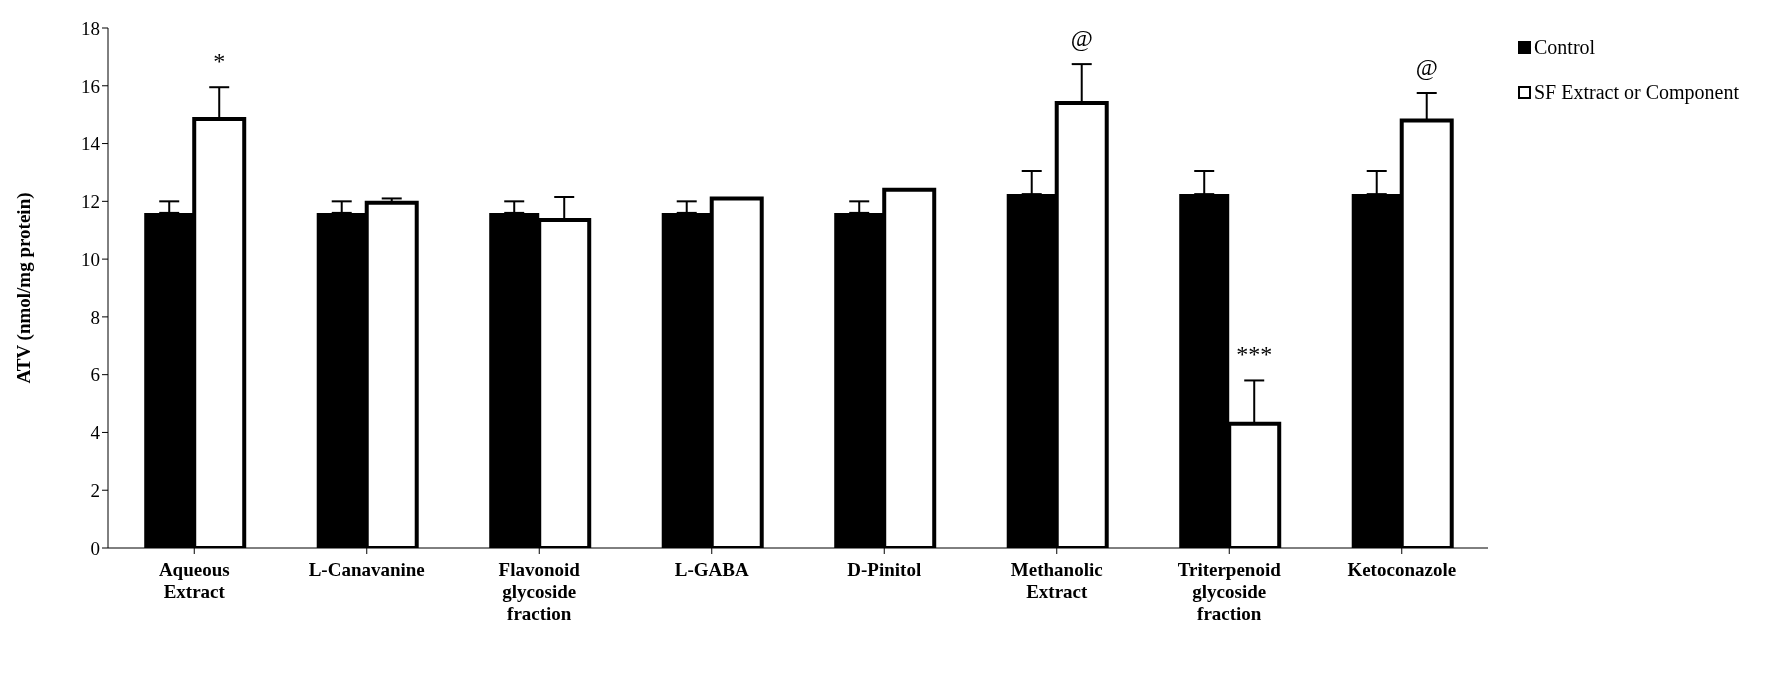 This screenshot has height=673, width=1786. Describe the element at coordinates (90, 202) in the screenshot. I see `y-tick-label: 12` at that location.